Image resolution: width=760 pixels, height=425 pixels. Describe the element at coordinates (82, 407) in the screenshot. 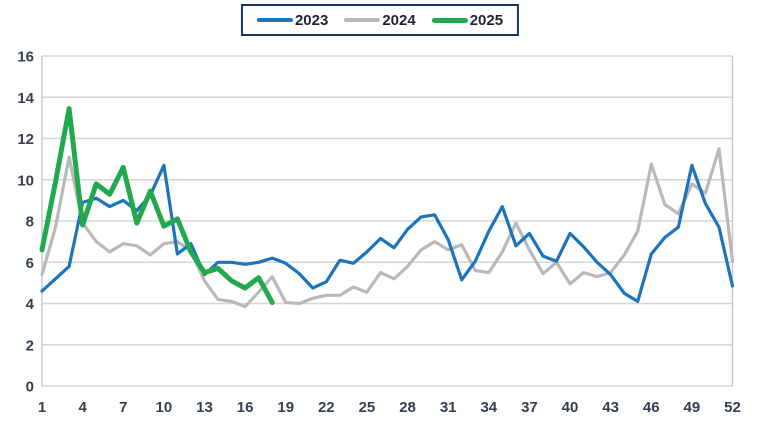

I see `x-tick-label: 4` at that location.